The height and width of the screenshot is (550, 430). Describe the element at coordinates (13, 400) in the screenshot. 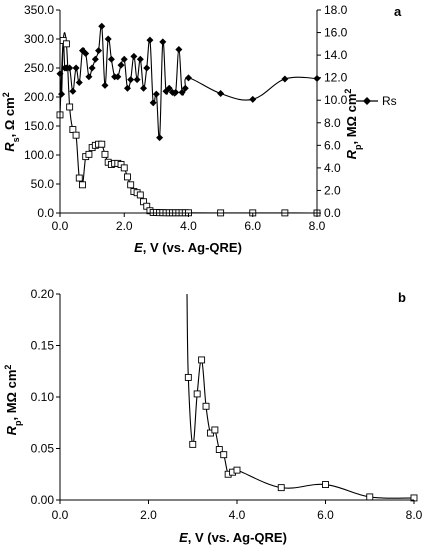

I see `y-axis-label-b: Rp, MΩ cm2` at that location.